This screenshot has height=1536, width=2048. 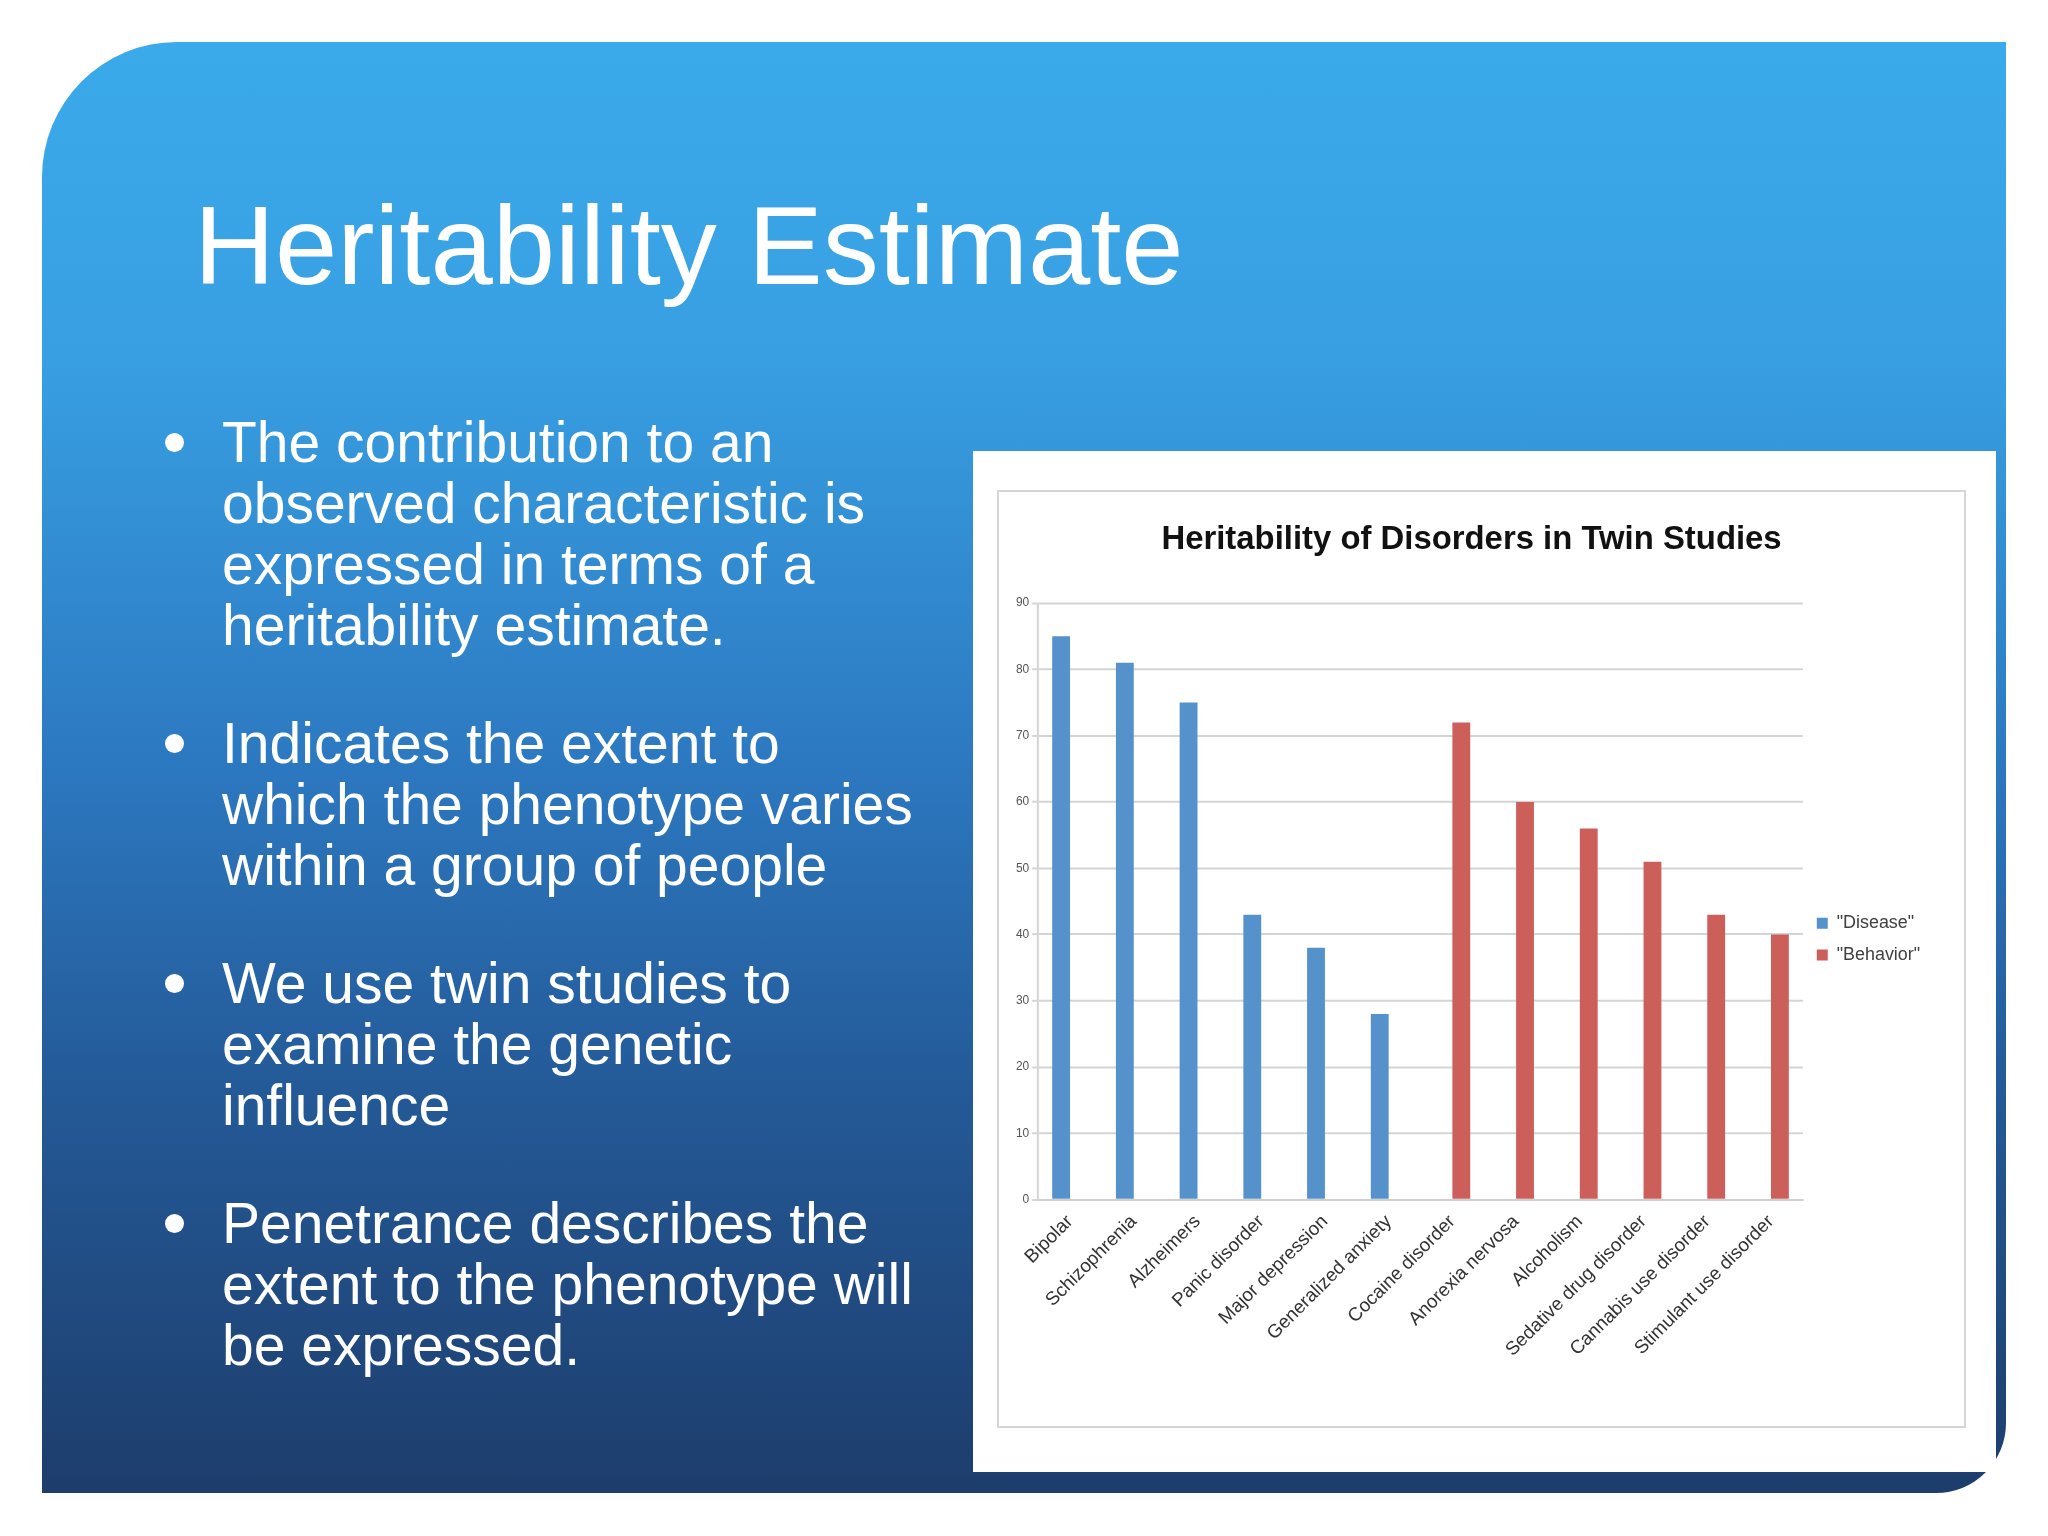 I want to click on y-tick-label: 30, so click(x=1022, y=1000).